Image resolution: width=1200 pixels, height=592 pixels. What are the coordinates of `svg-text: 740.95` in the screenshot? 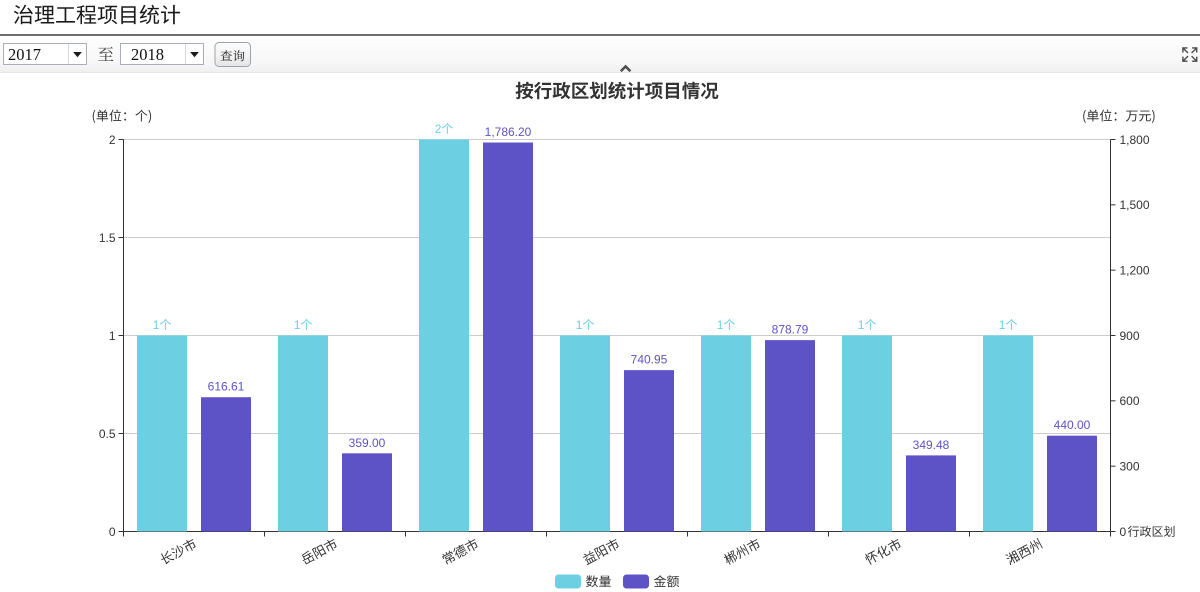 It's located at (649, 360).